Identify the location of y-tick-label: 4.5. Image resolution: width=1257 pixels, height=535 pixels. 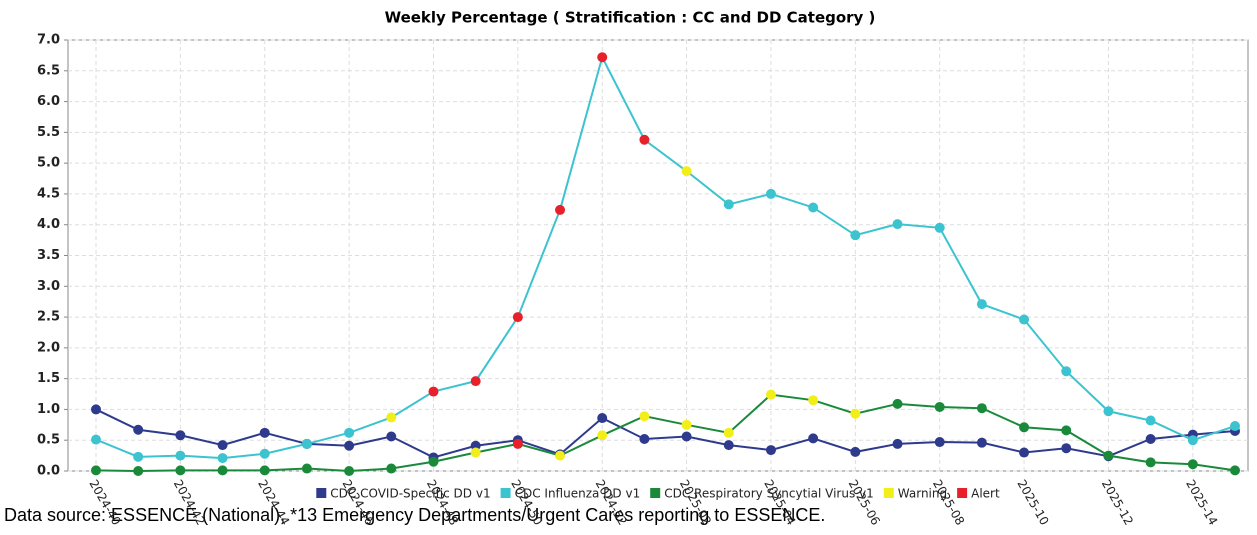
(48, 193).